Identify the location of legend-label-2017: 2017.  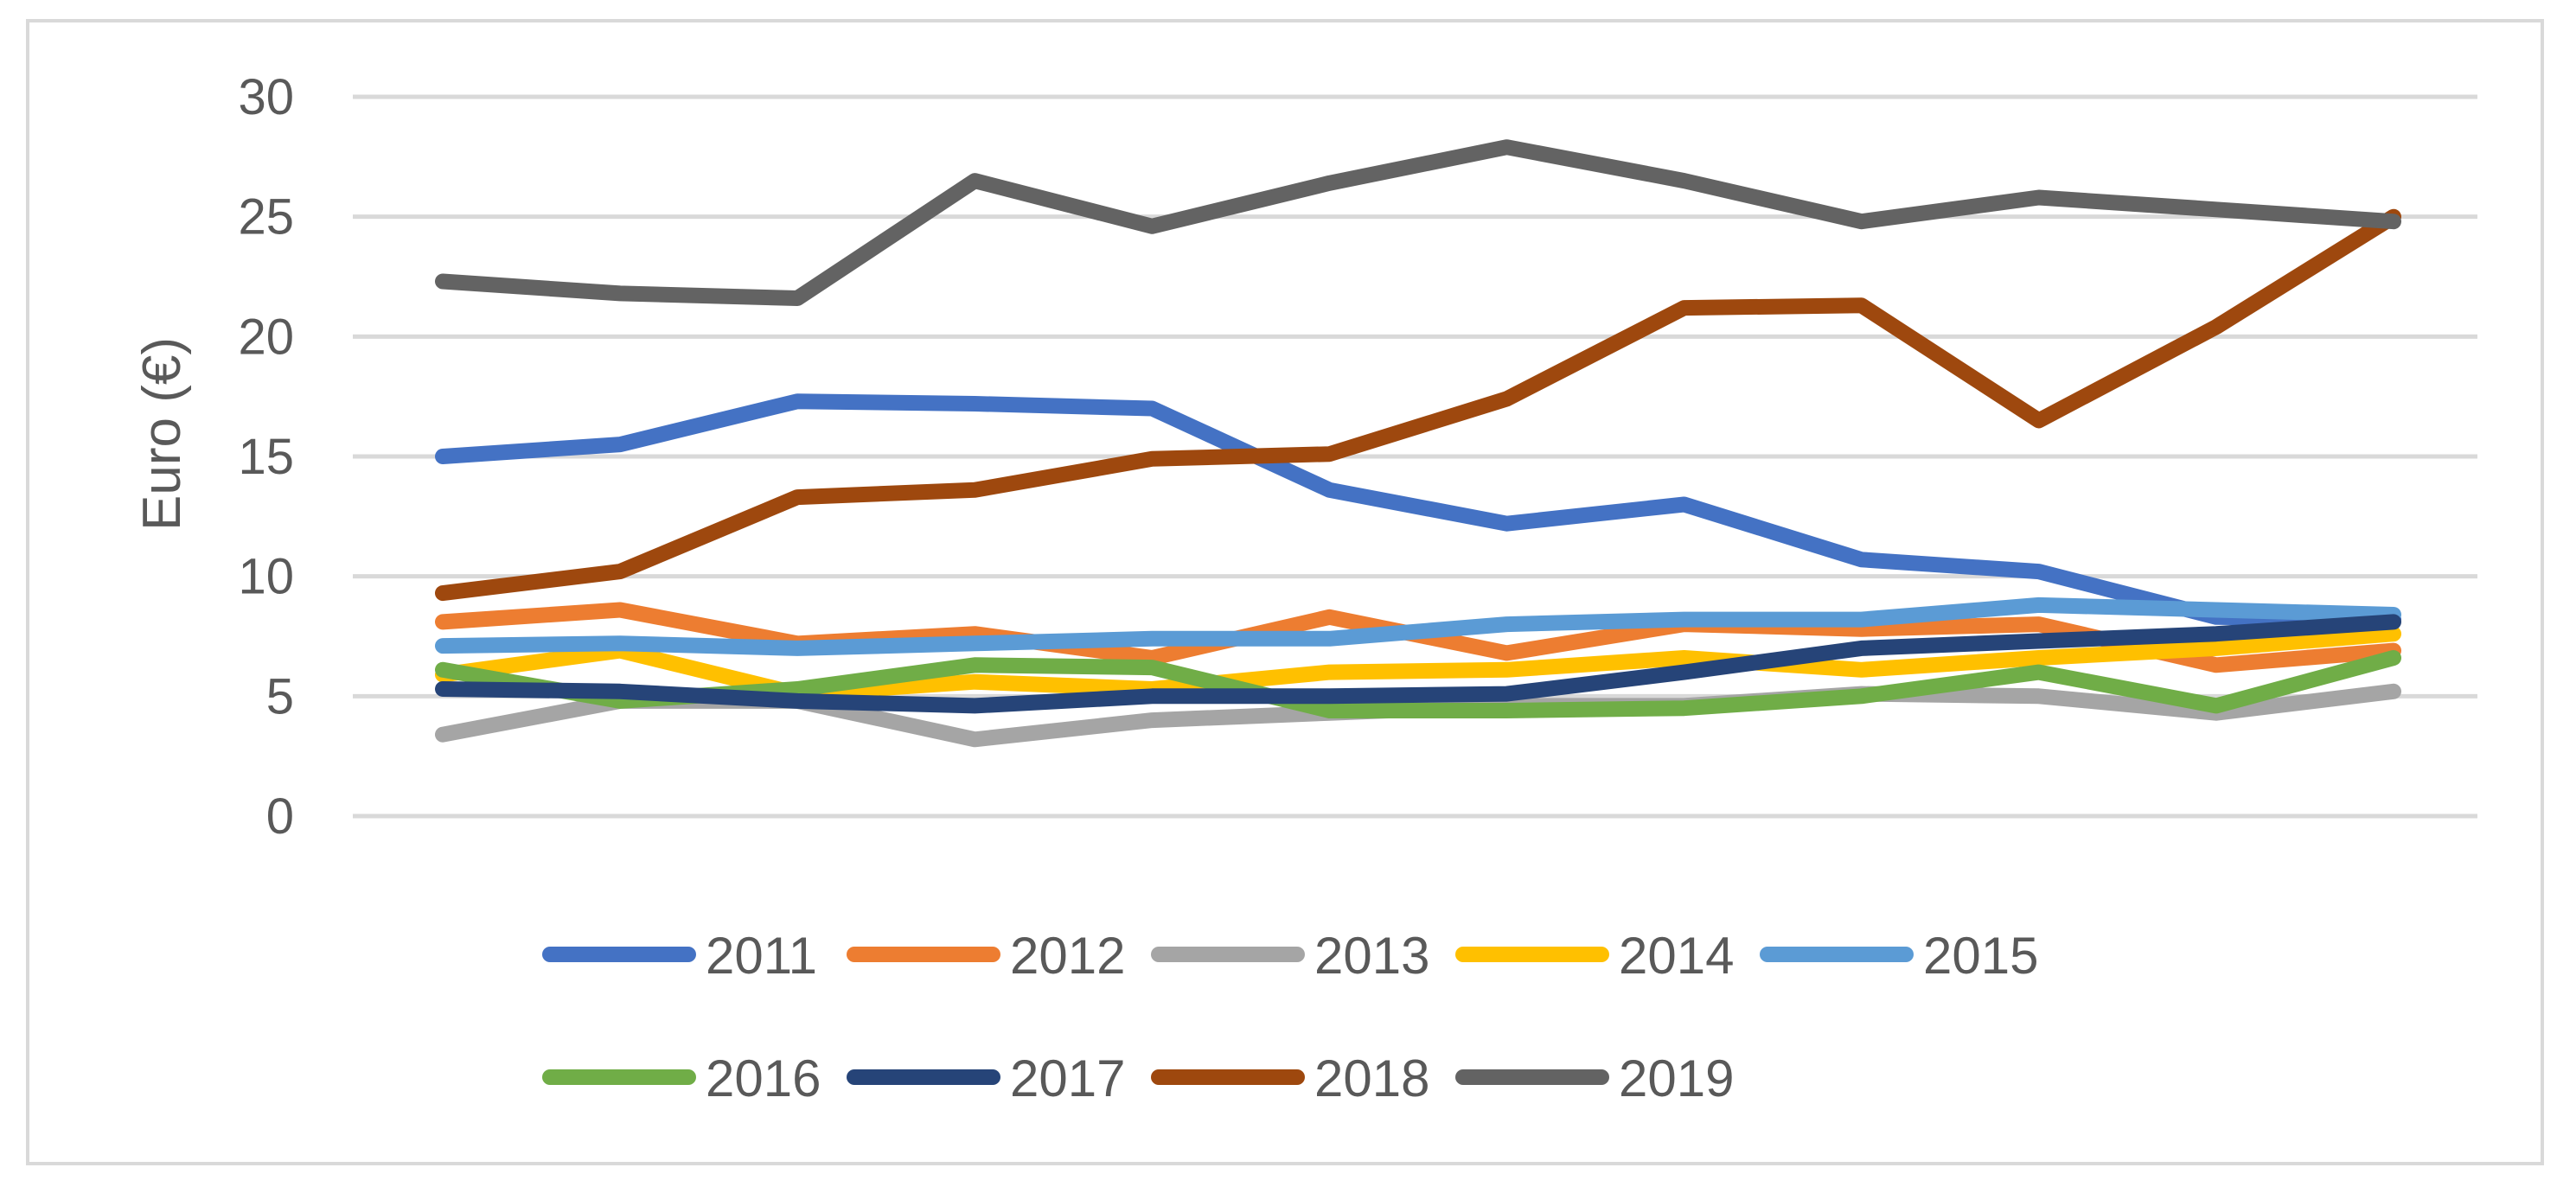
(1067, 1078).